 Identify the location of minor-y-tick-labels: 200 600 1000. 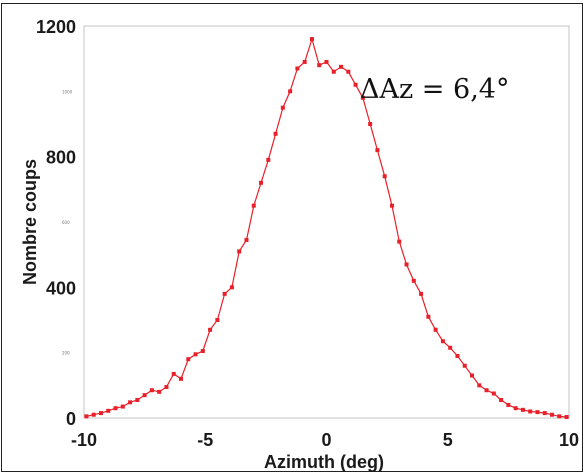
(67, 222).